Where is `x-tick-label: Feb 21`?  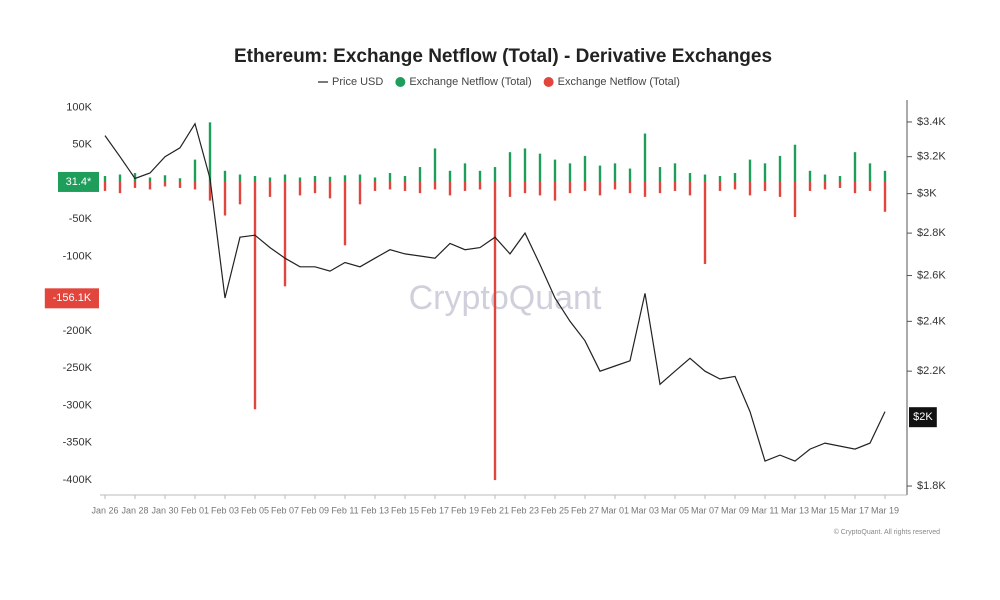 x-tick-label: Feb 21 is located at coordinates (495, 510).